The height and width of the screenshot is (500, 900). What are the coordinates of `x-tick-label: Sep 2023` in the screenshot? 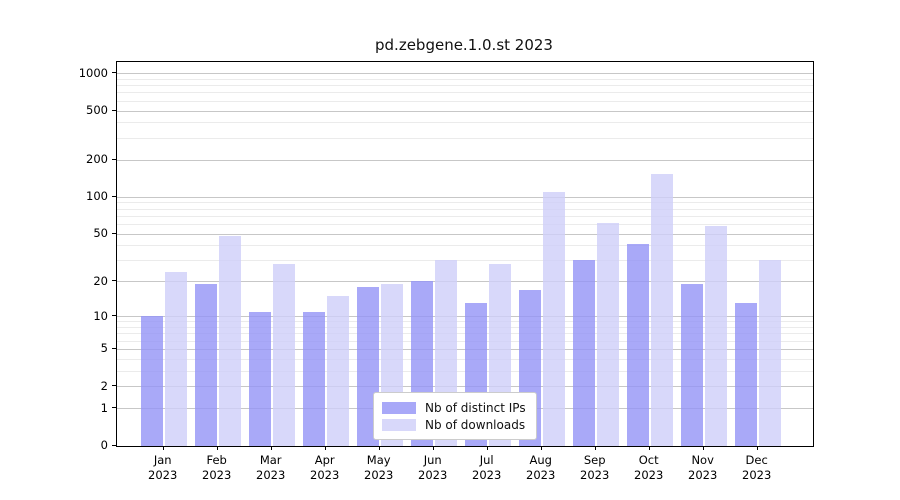 It's located at (595, 468).